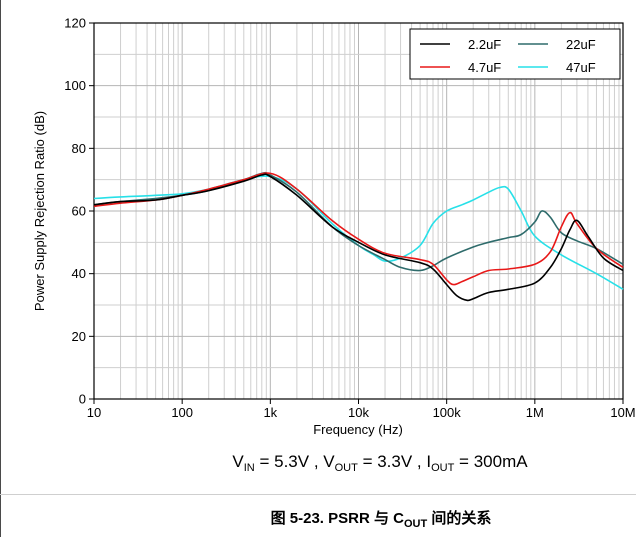 This screenshot has height=537, width=636. Describe the element at coordinates (289, 461) in the screenshot. I see `vin-value: = 5.3V ,` at that location.